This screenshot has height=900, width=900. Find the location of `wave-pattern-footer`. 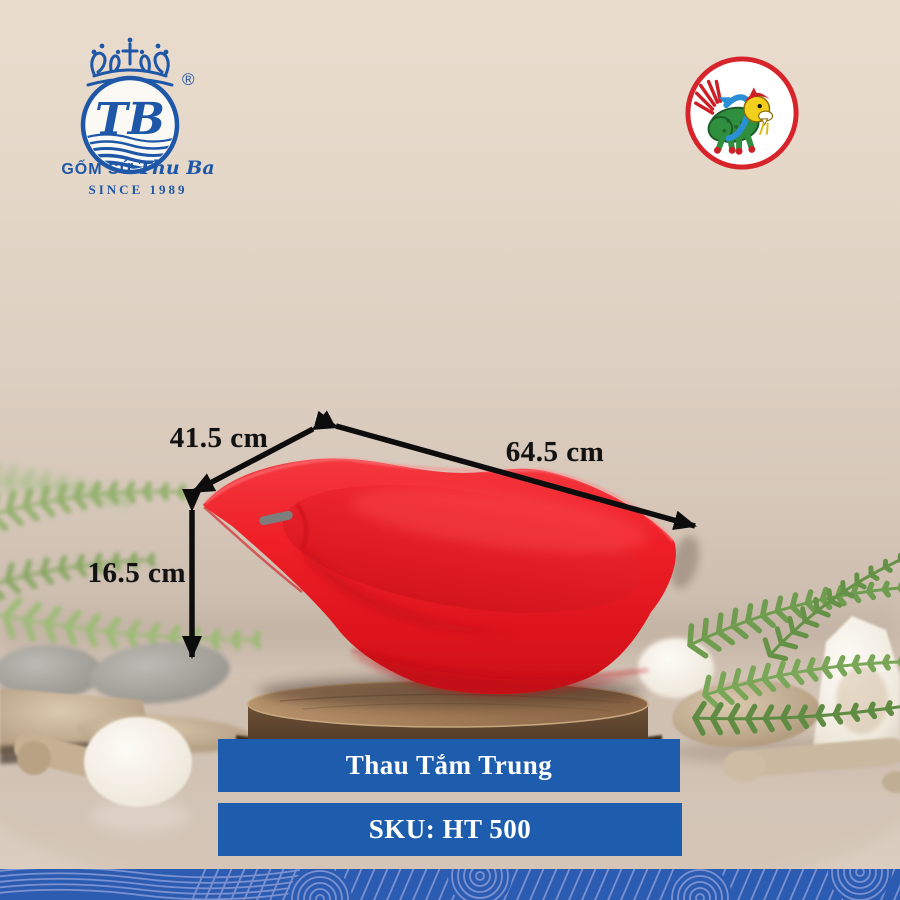

wave-pattern-footer is located at coordinates (450, 884).